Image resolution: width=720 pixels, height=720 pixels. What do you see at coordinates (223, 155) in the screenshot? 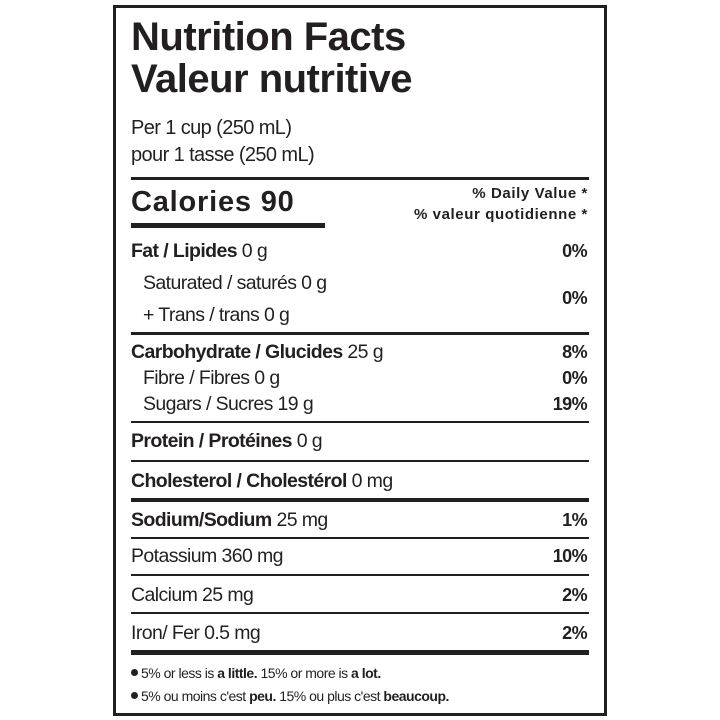
I see `serving-size-fr: pour 1 tasse (250 mL)` at bounding box center [223, 155].